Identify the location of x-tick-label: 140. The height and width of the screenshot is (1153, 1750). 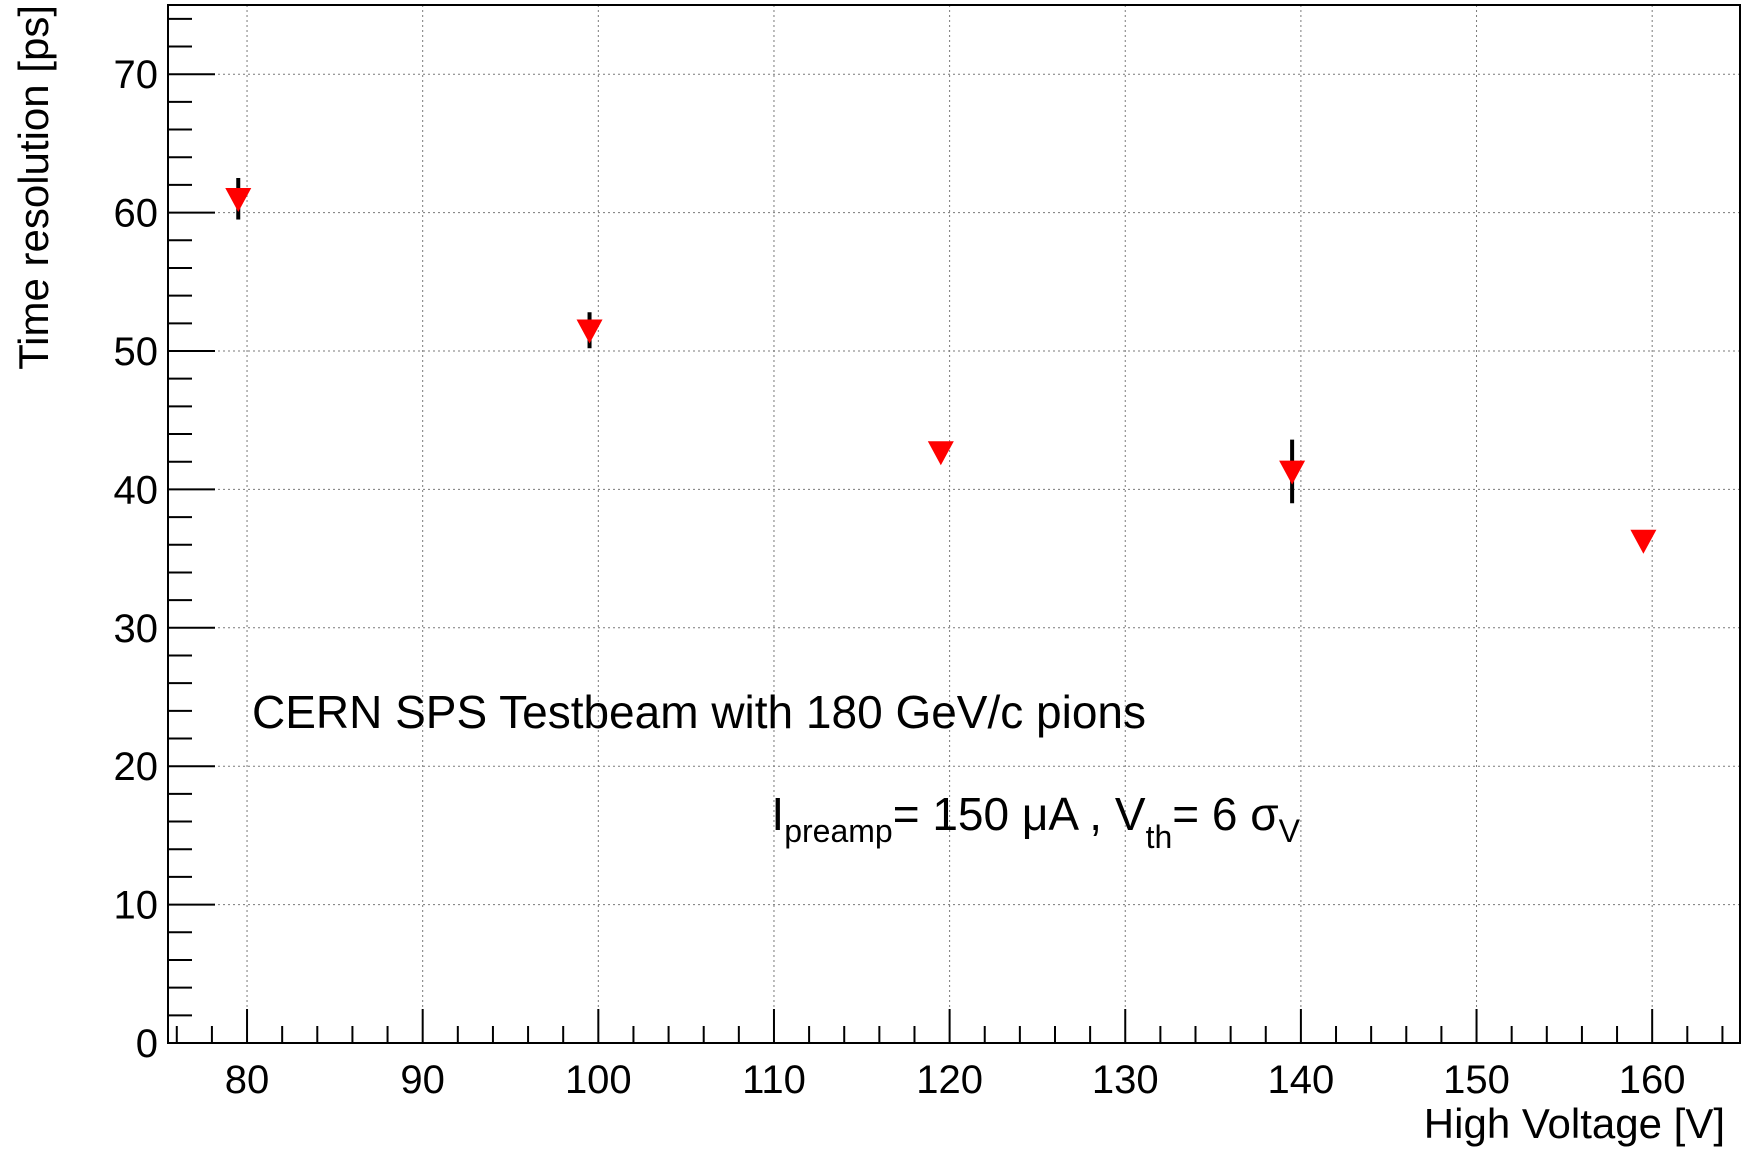
(1301, 1080).